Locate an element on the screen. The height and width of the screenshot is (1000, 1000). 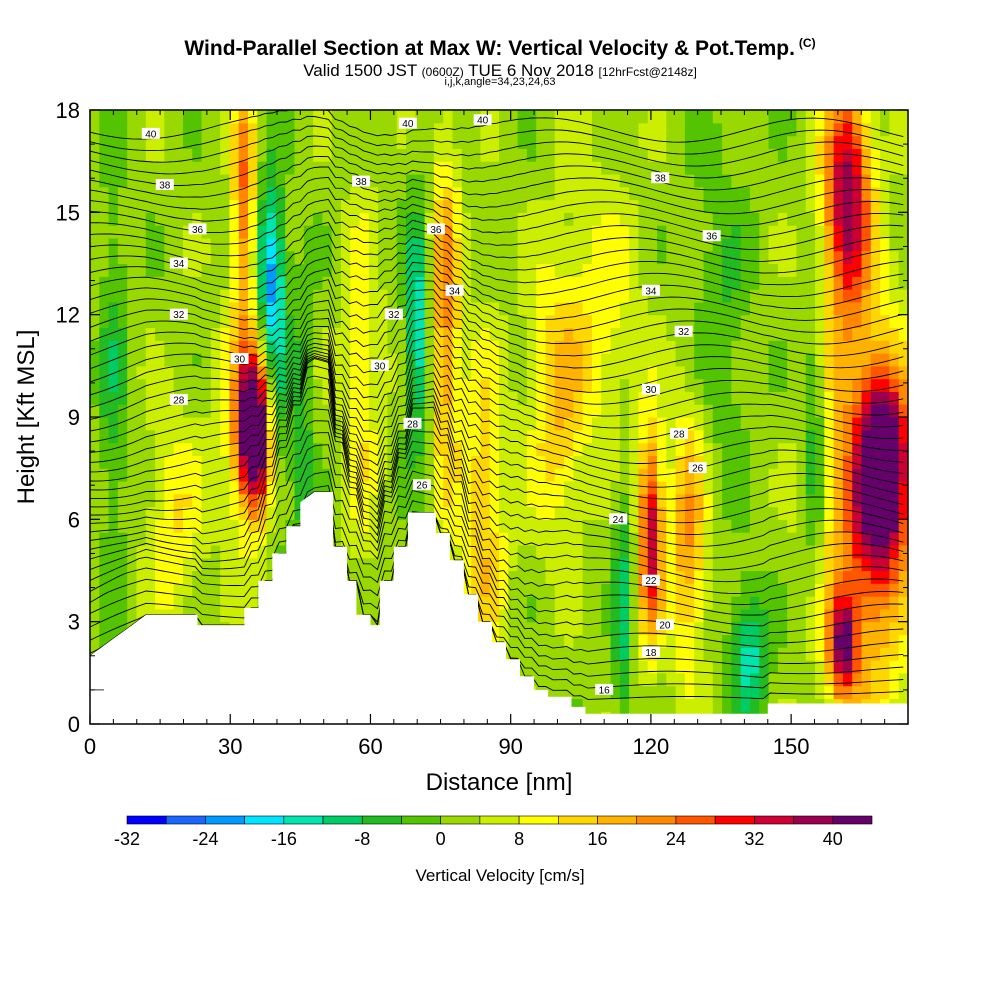
theta-contour-line is located at coordinates (497, 519).